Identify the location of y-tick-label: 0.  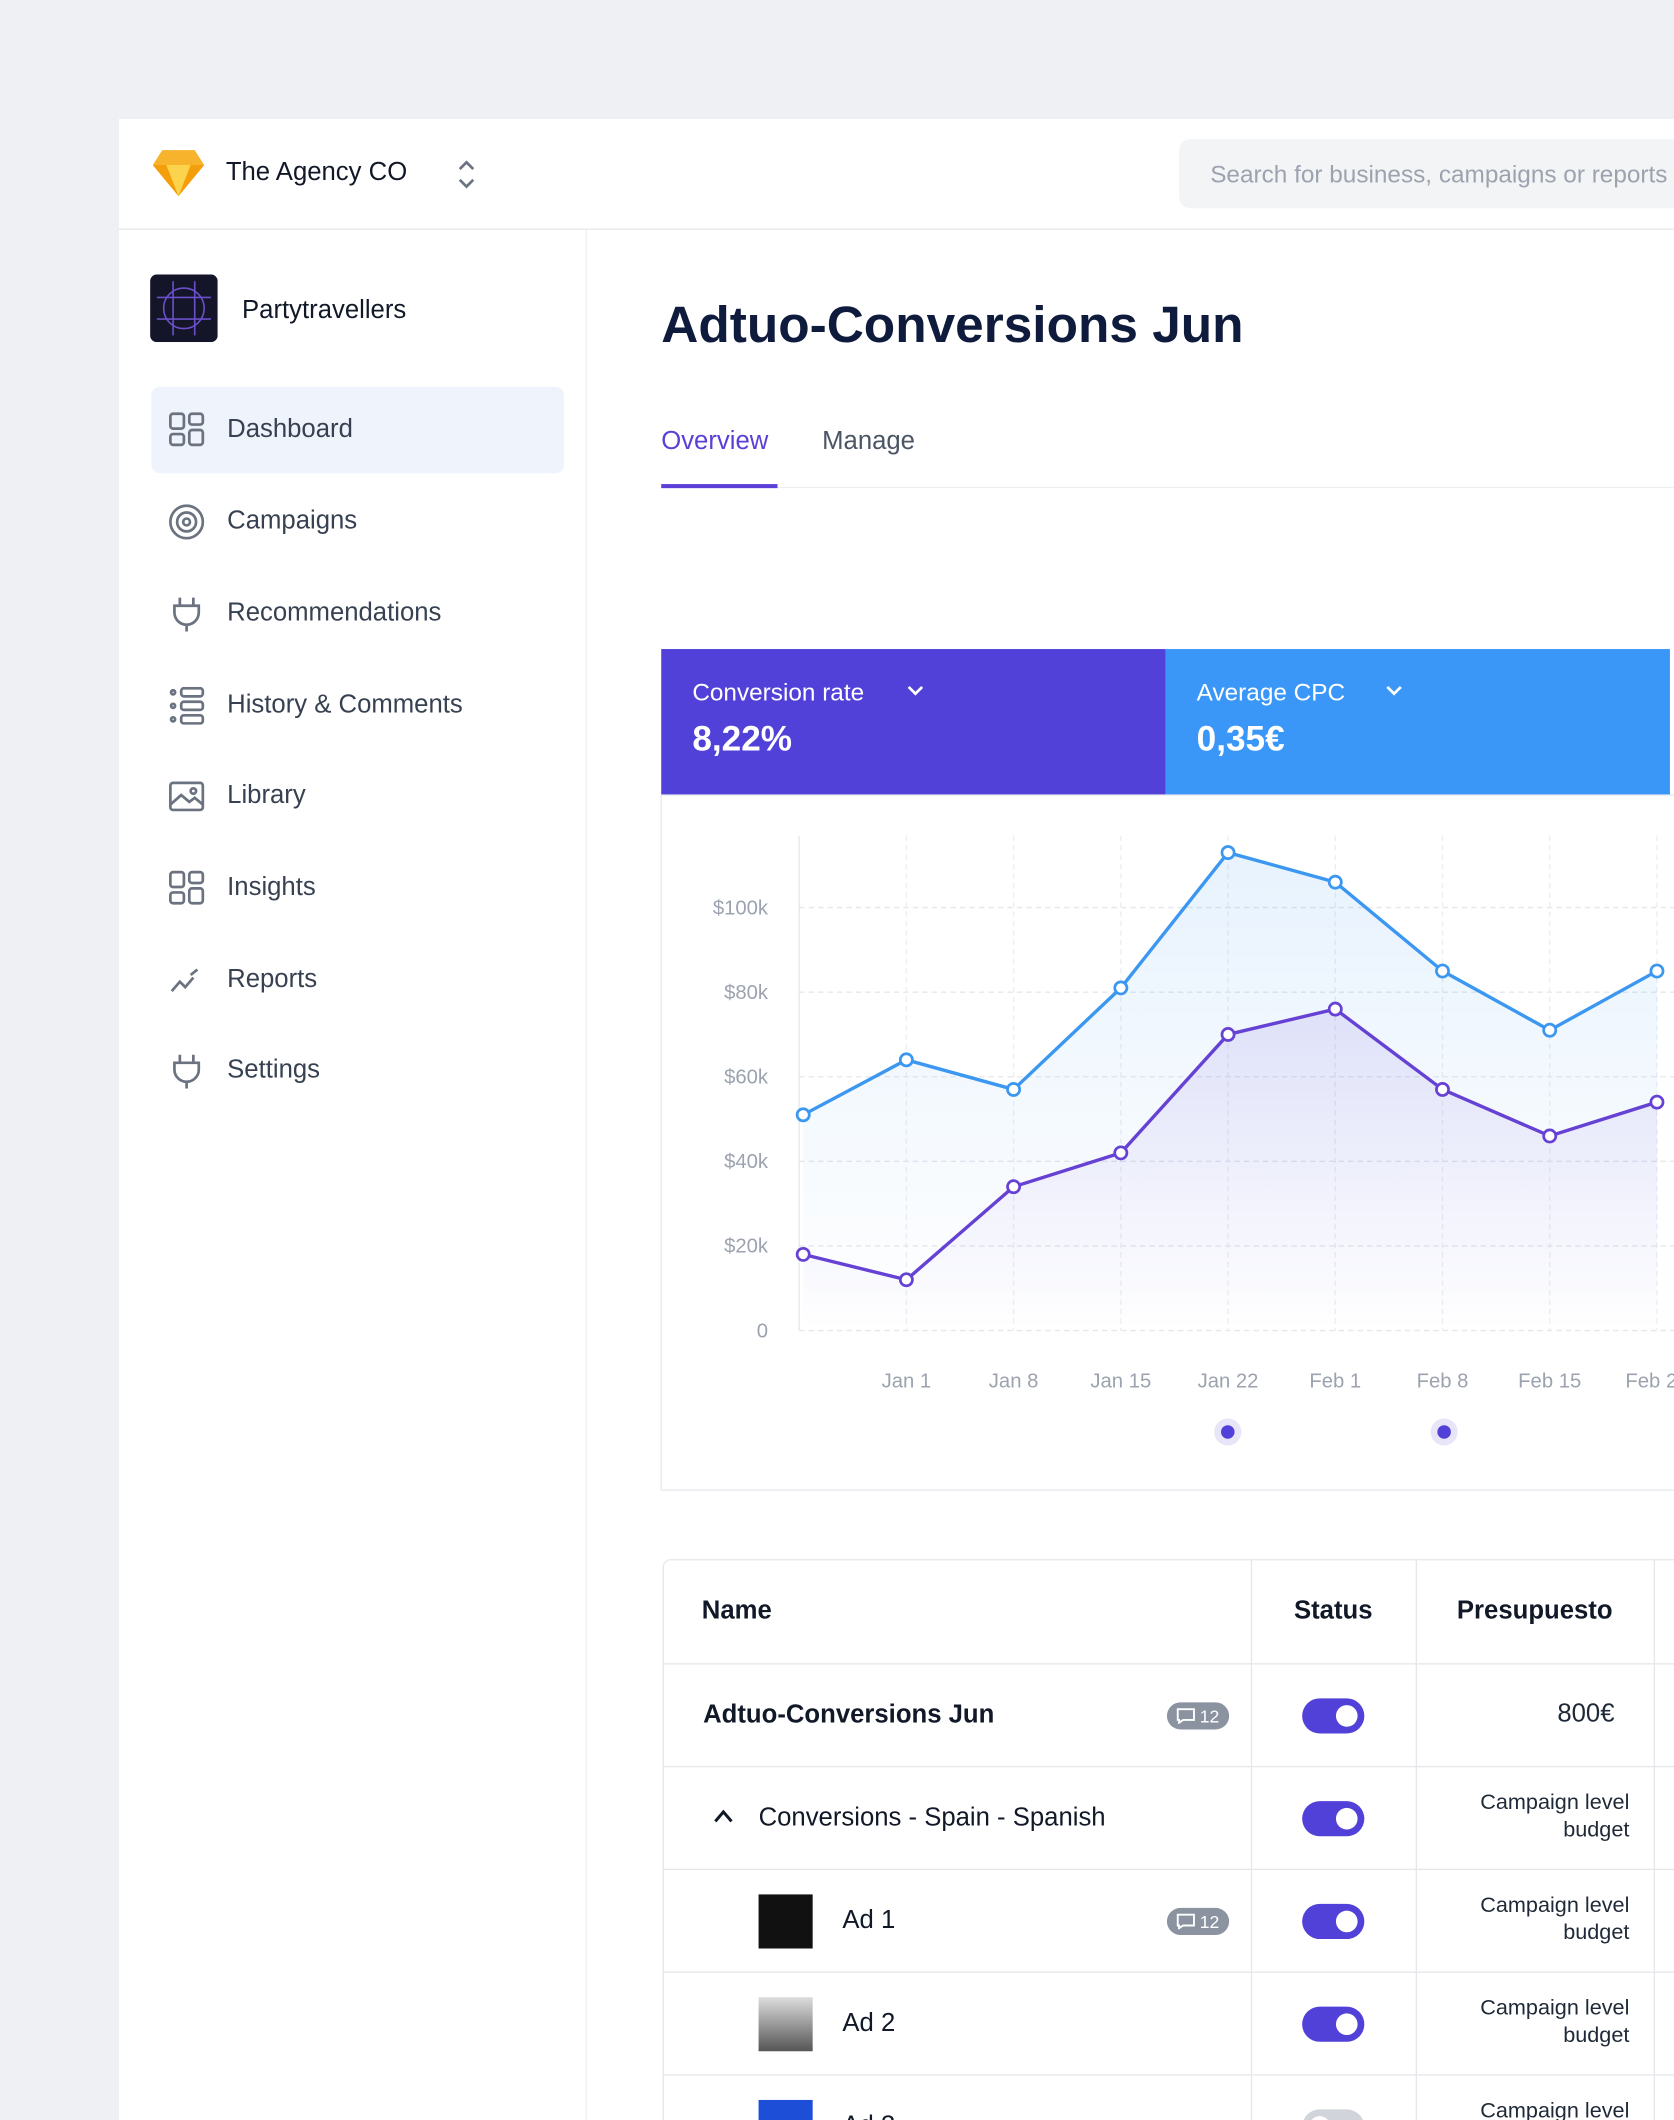
(762, 1331).